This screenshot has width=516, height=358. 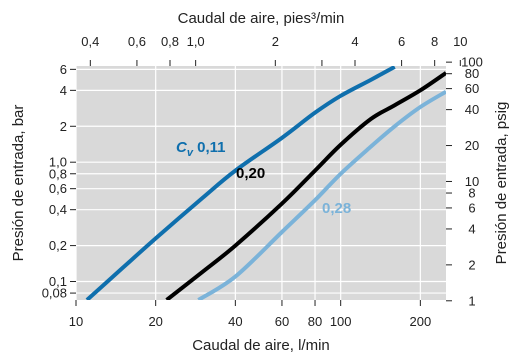 What do you see at coordinates (196, 41) in the screenshot?
I see `x-top-tick-label: 1,0` at bounding box center [196, 41].